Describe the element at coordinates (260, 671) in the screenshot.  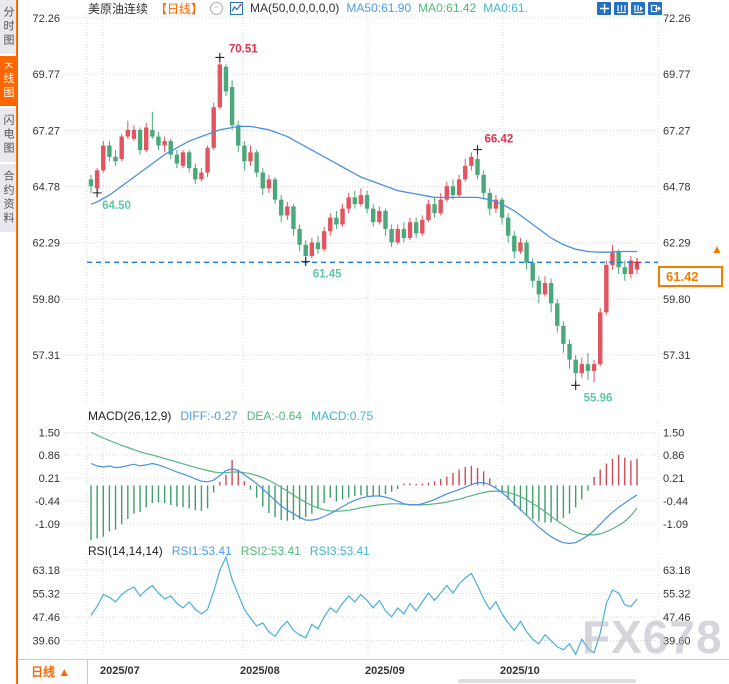
I see `x-axis-month-label: 2025/08` at that location.